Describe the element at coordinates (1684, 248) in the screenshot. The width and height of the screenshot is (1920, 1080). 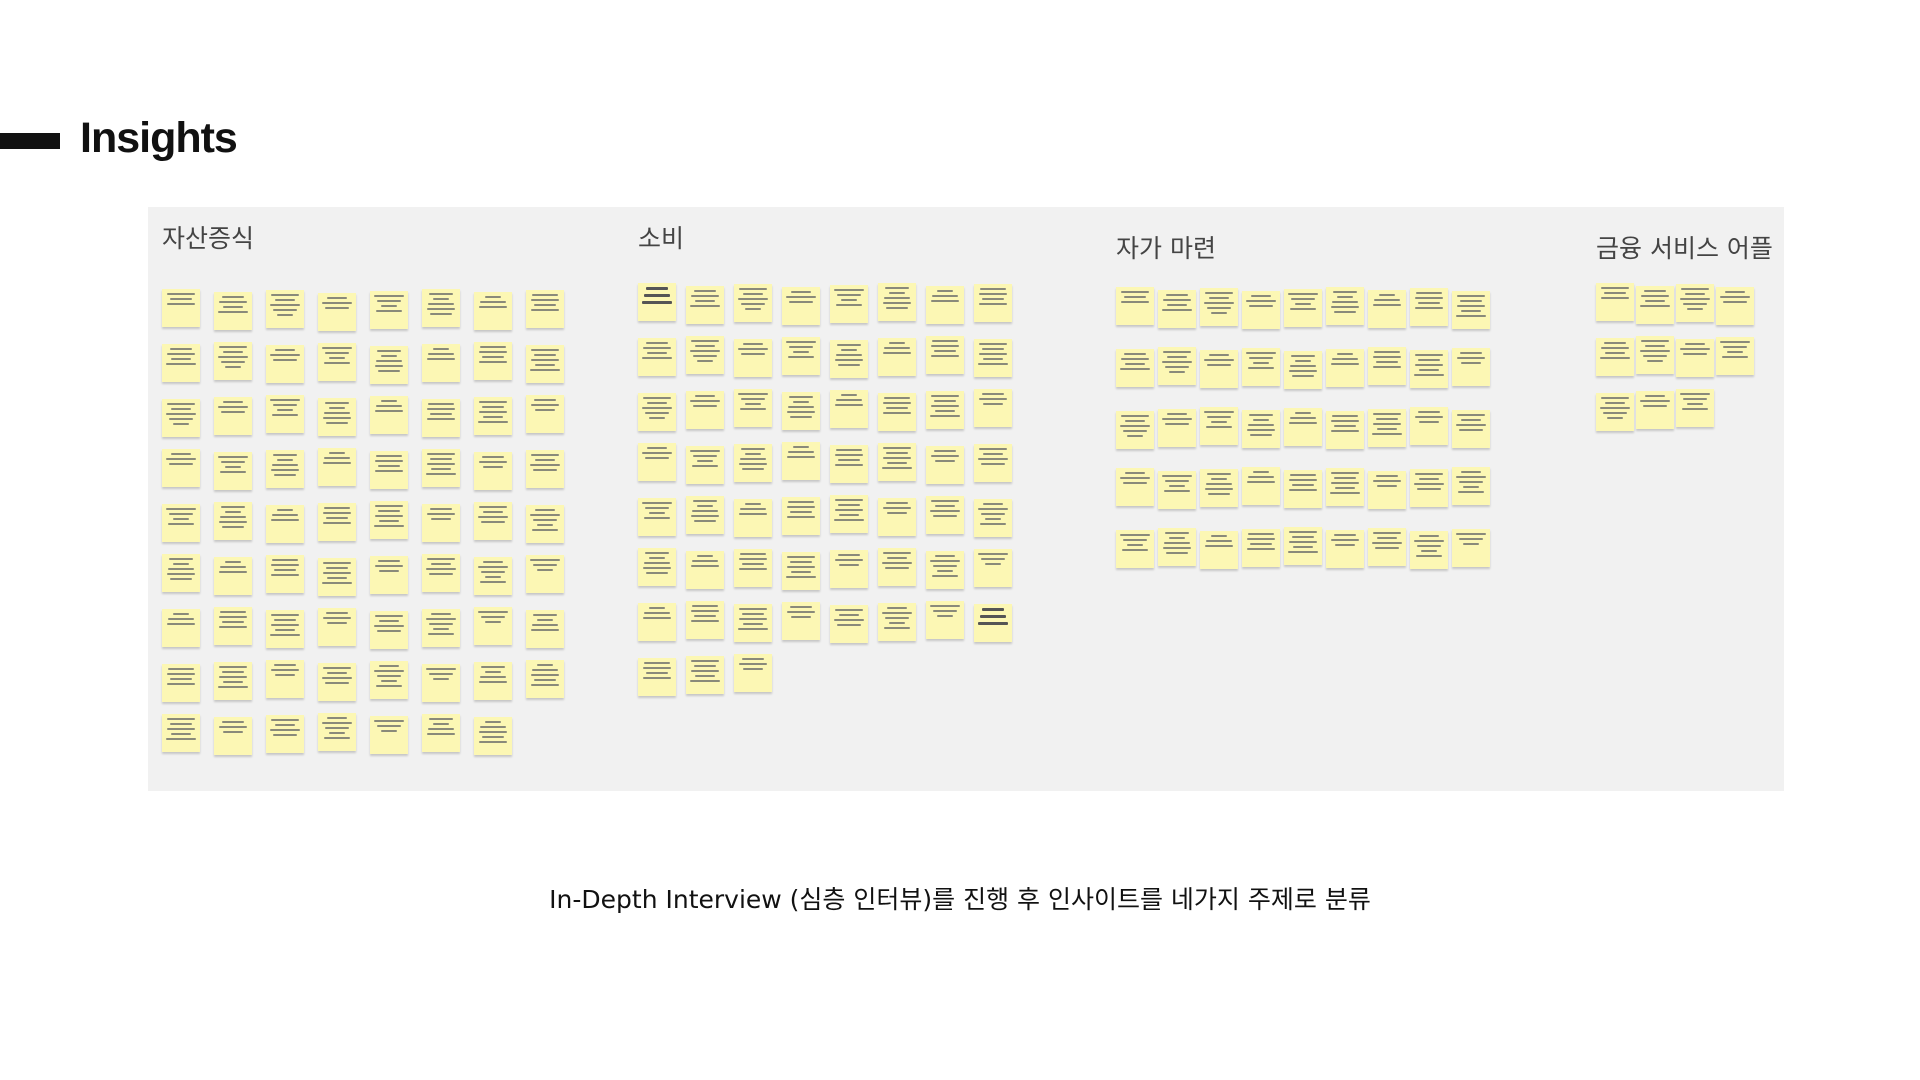
I see `group-label-finance-app: 금융 서비스 어플` at that location.